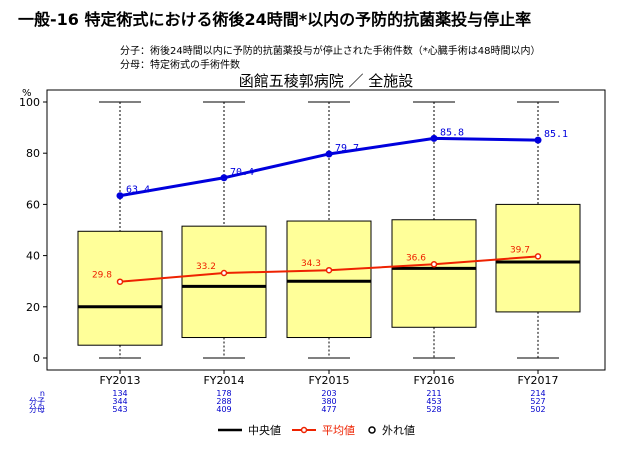 The image size is (630, 461). I want to click on mean-value-label: 36.6, so click(416, 258).